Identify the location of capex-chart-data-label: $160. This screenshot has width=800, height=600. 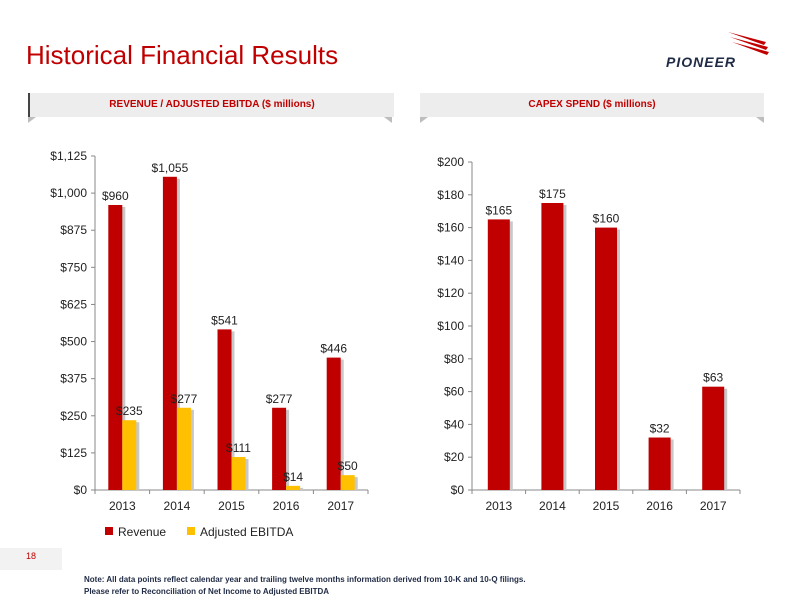
(606, 219).